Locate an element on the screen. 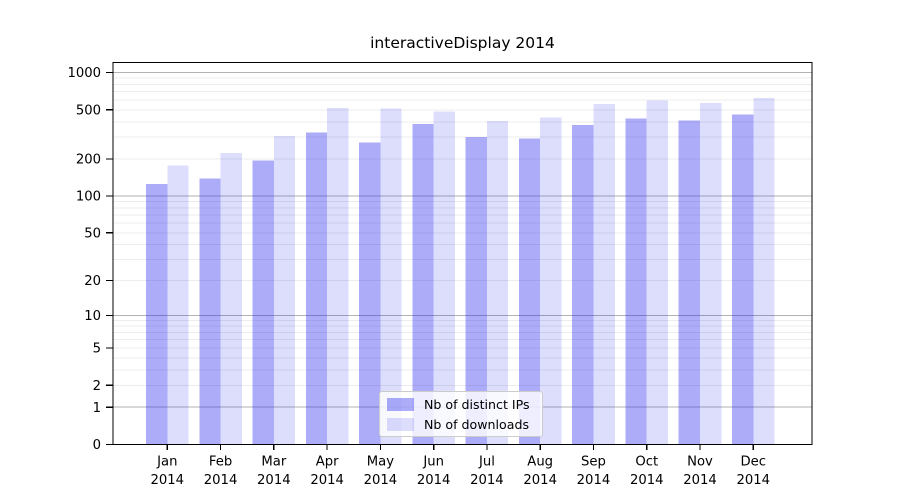 Image resolution: width=900 pixels, height=500 pixels. x-tick-label-month: Sep is located at coordinates (593, 462).